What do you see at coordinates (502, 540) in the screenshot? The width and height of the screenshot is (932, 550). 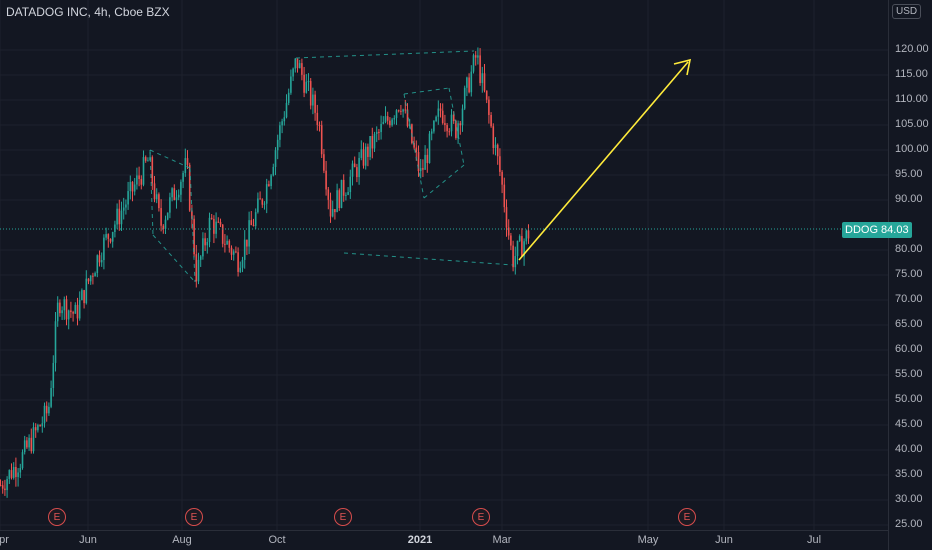 I see `time-tick-label: Mar` at bounding box center [502, 540].